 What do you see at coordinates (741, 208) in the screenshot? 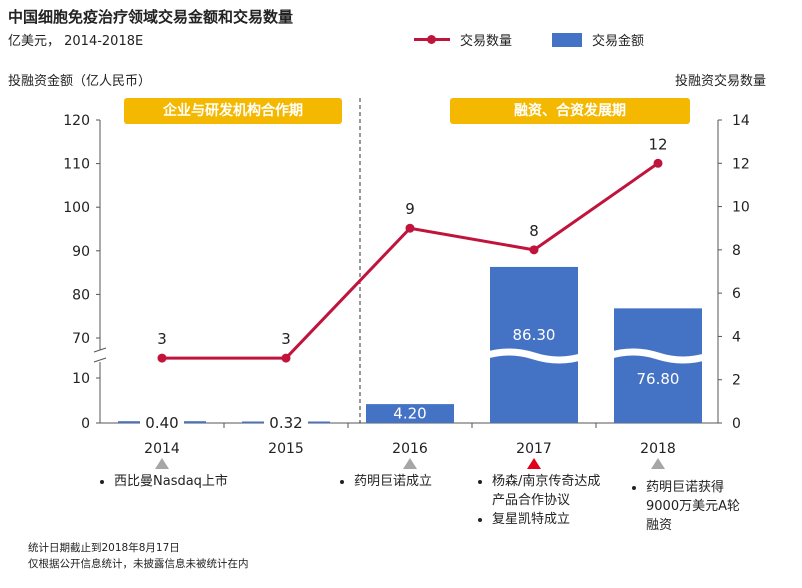
I see `right-tick-label: 10` at bounding box center [741, 208].